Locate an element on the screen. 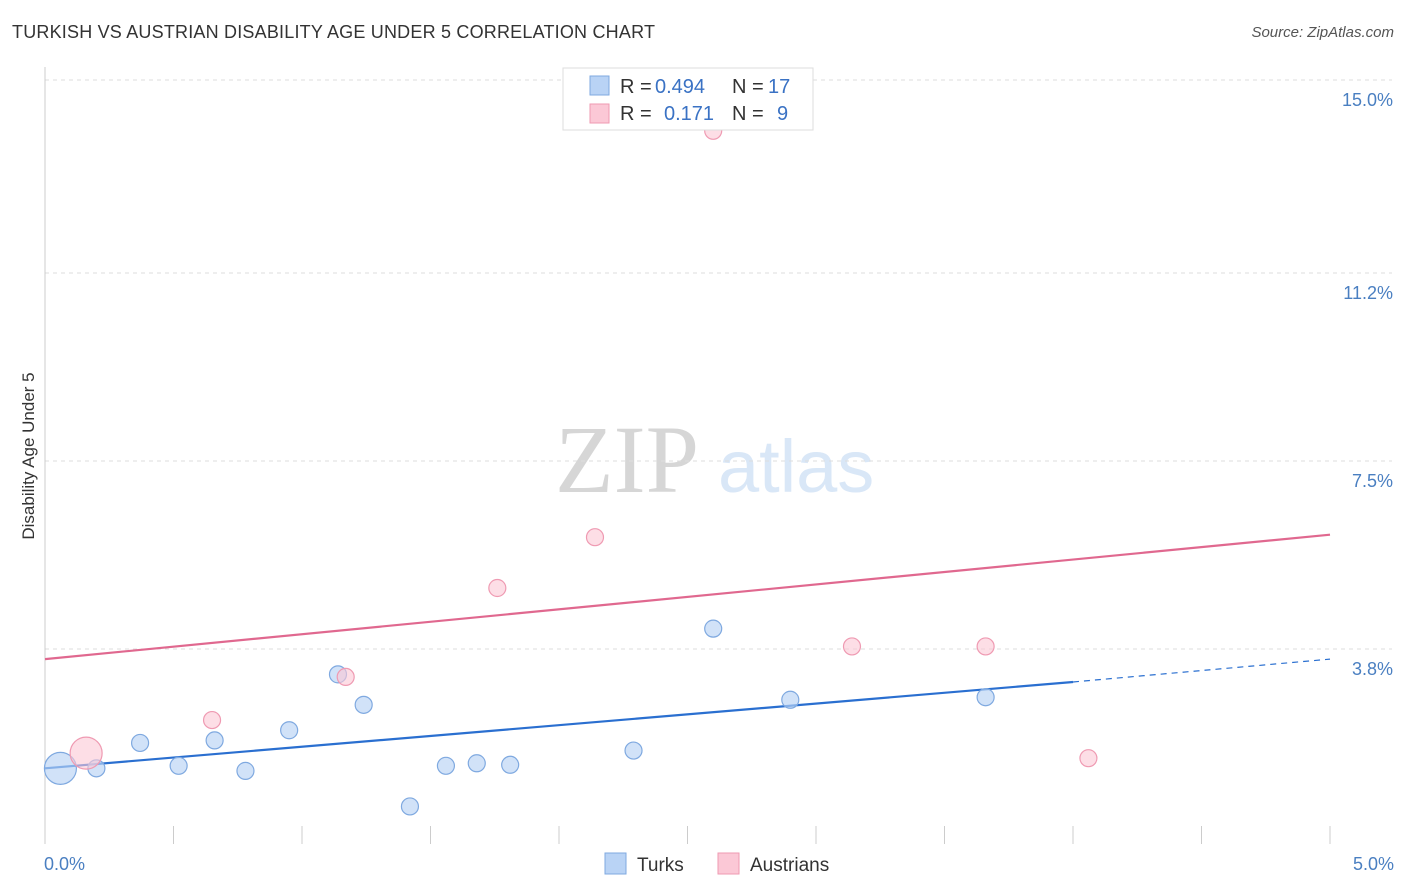 The height and width of the screenshot is (892, 1406). legend-austrians-r-label: R = is located at coordinates (636, 114).